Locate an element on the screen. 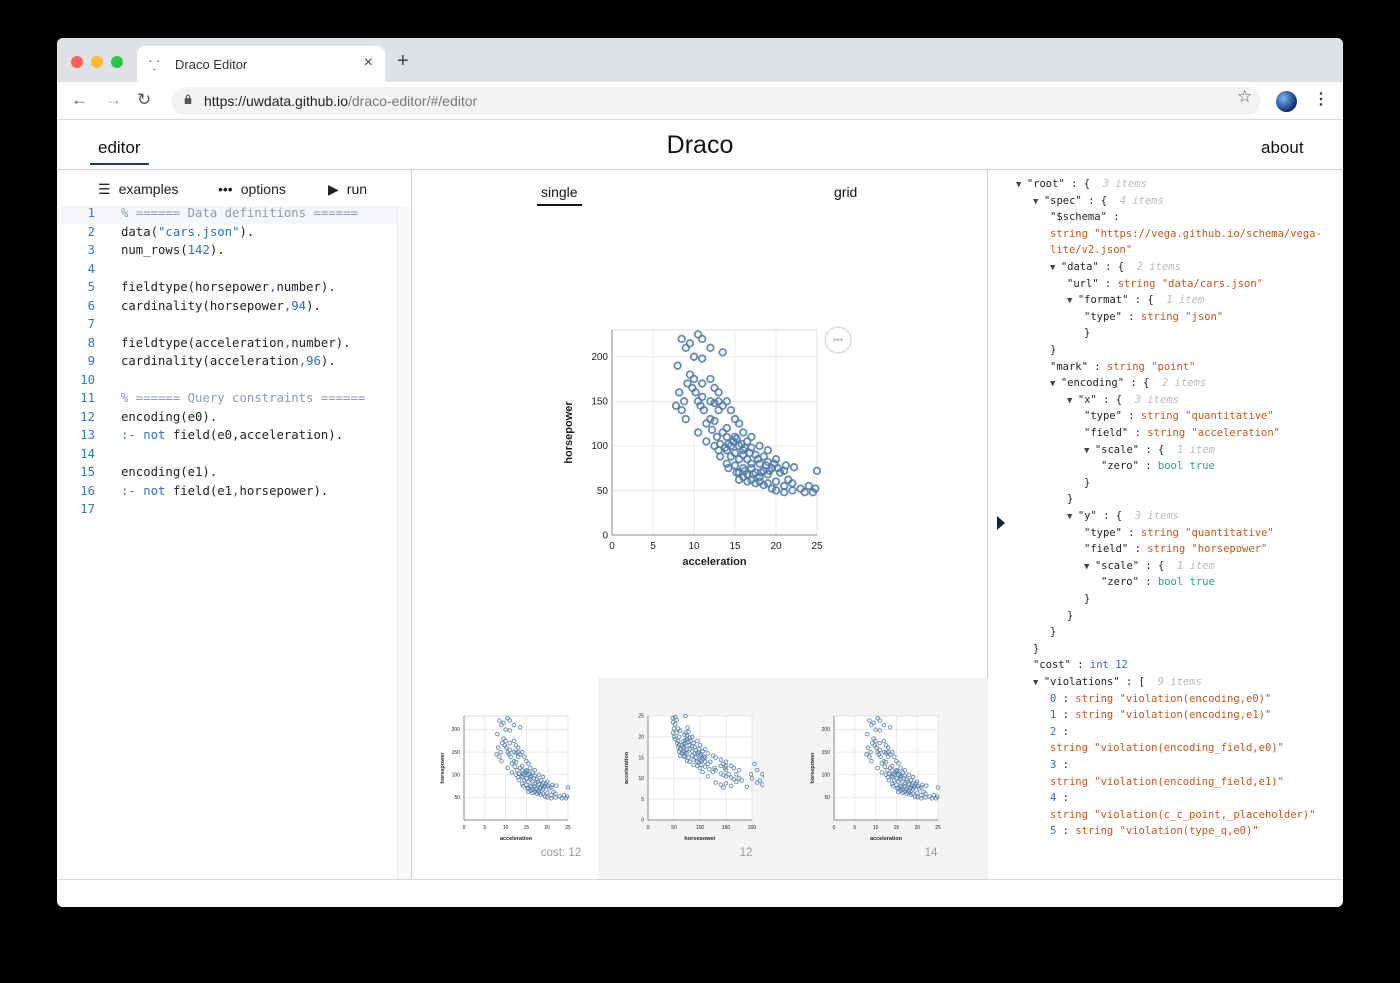 This screenshot has height=983, width=1400. json-line: ▼ "format" : { 1 item is located at coordinates (1136, 300).